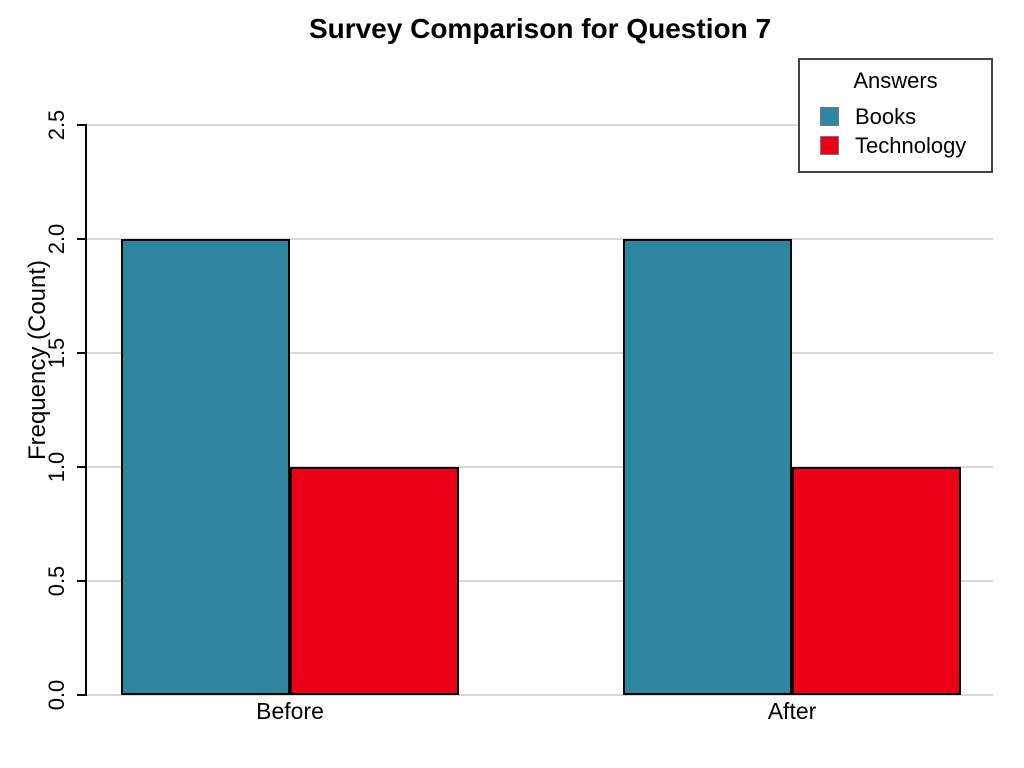  I want to click on y-axis-line, so click(86, 410).